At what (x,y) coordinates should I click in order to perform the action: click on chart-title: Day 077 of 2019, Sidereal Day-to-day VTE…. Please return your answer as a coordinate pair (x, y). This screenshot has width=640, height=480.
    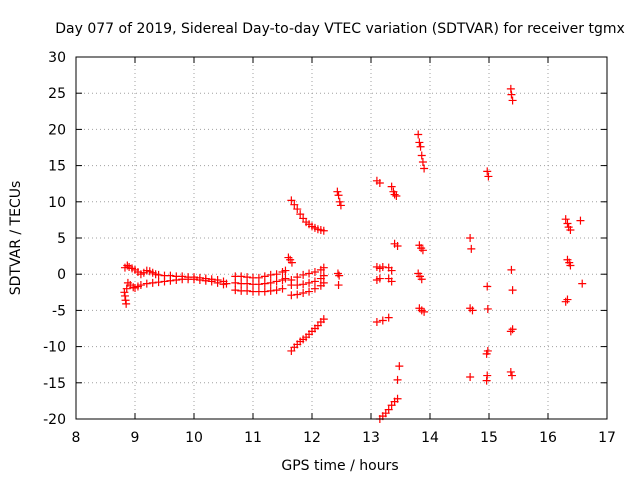
    Looking at the image, I should click on (340, 29).